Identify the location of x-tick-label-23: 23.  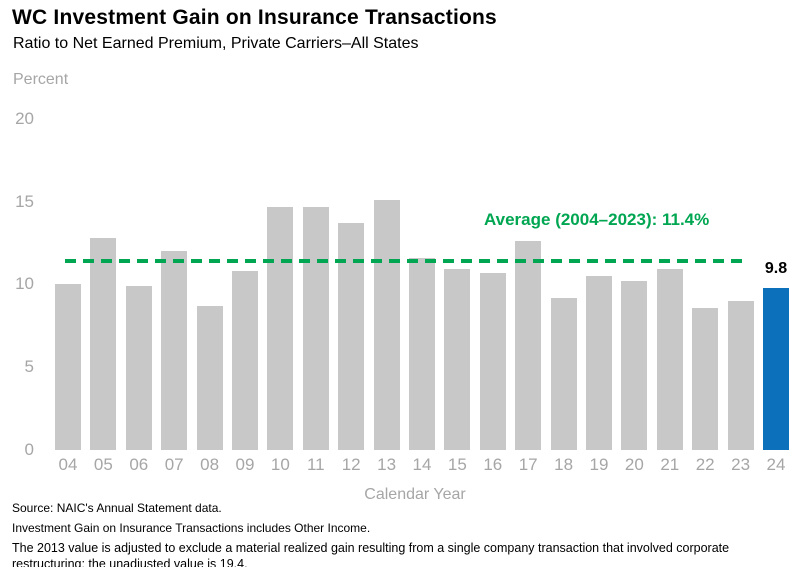
(741, 464).